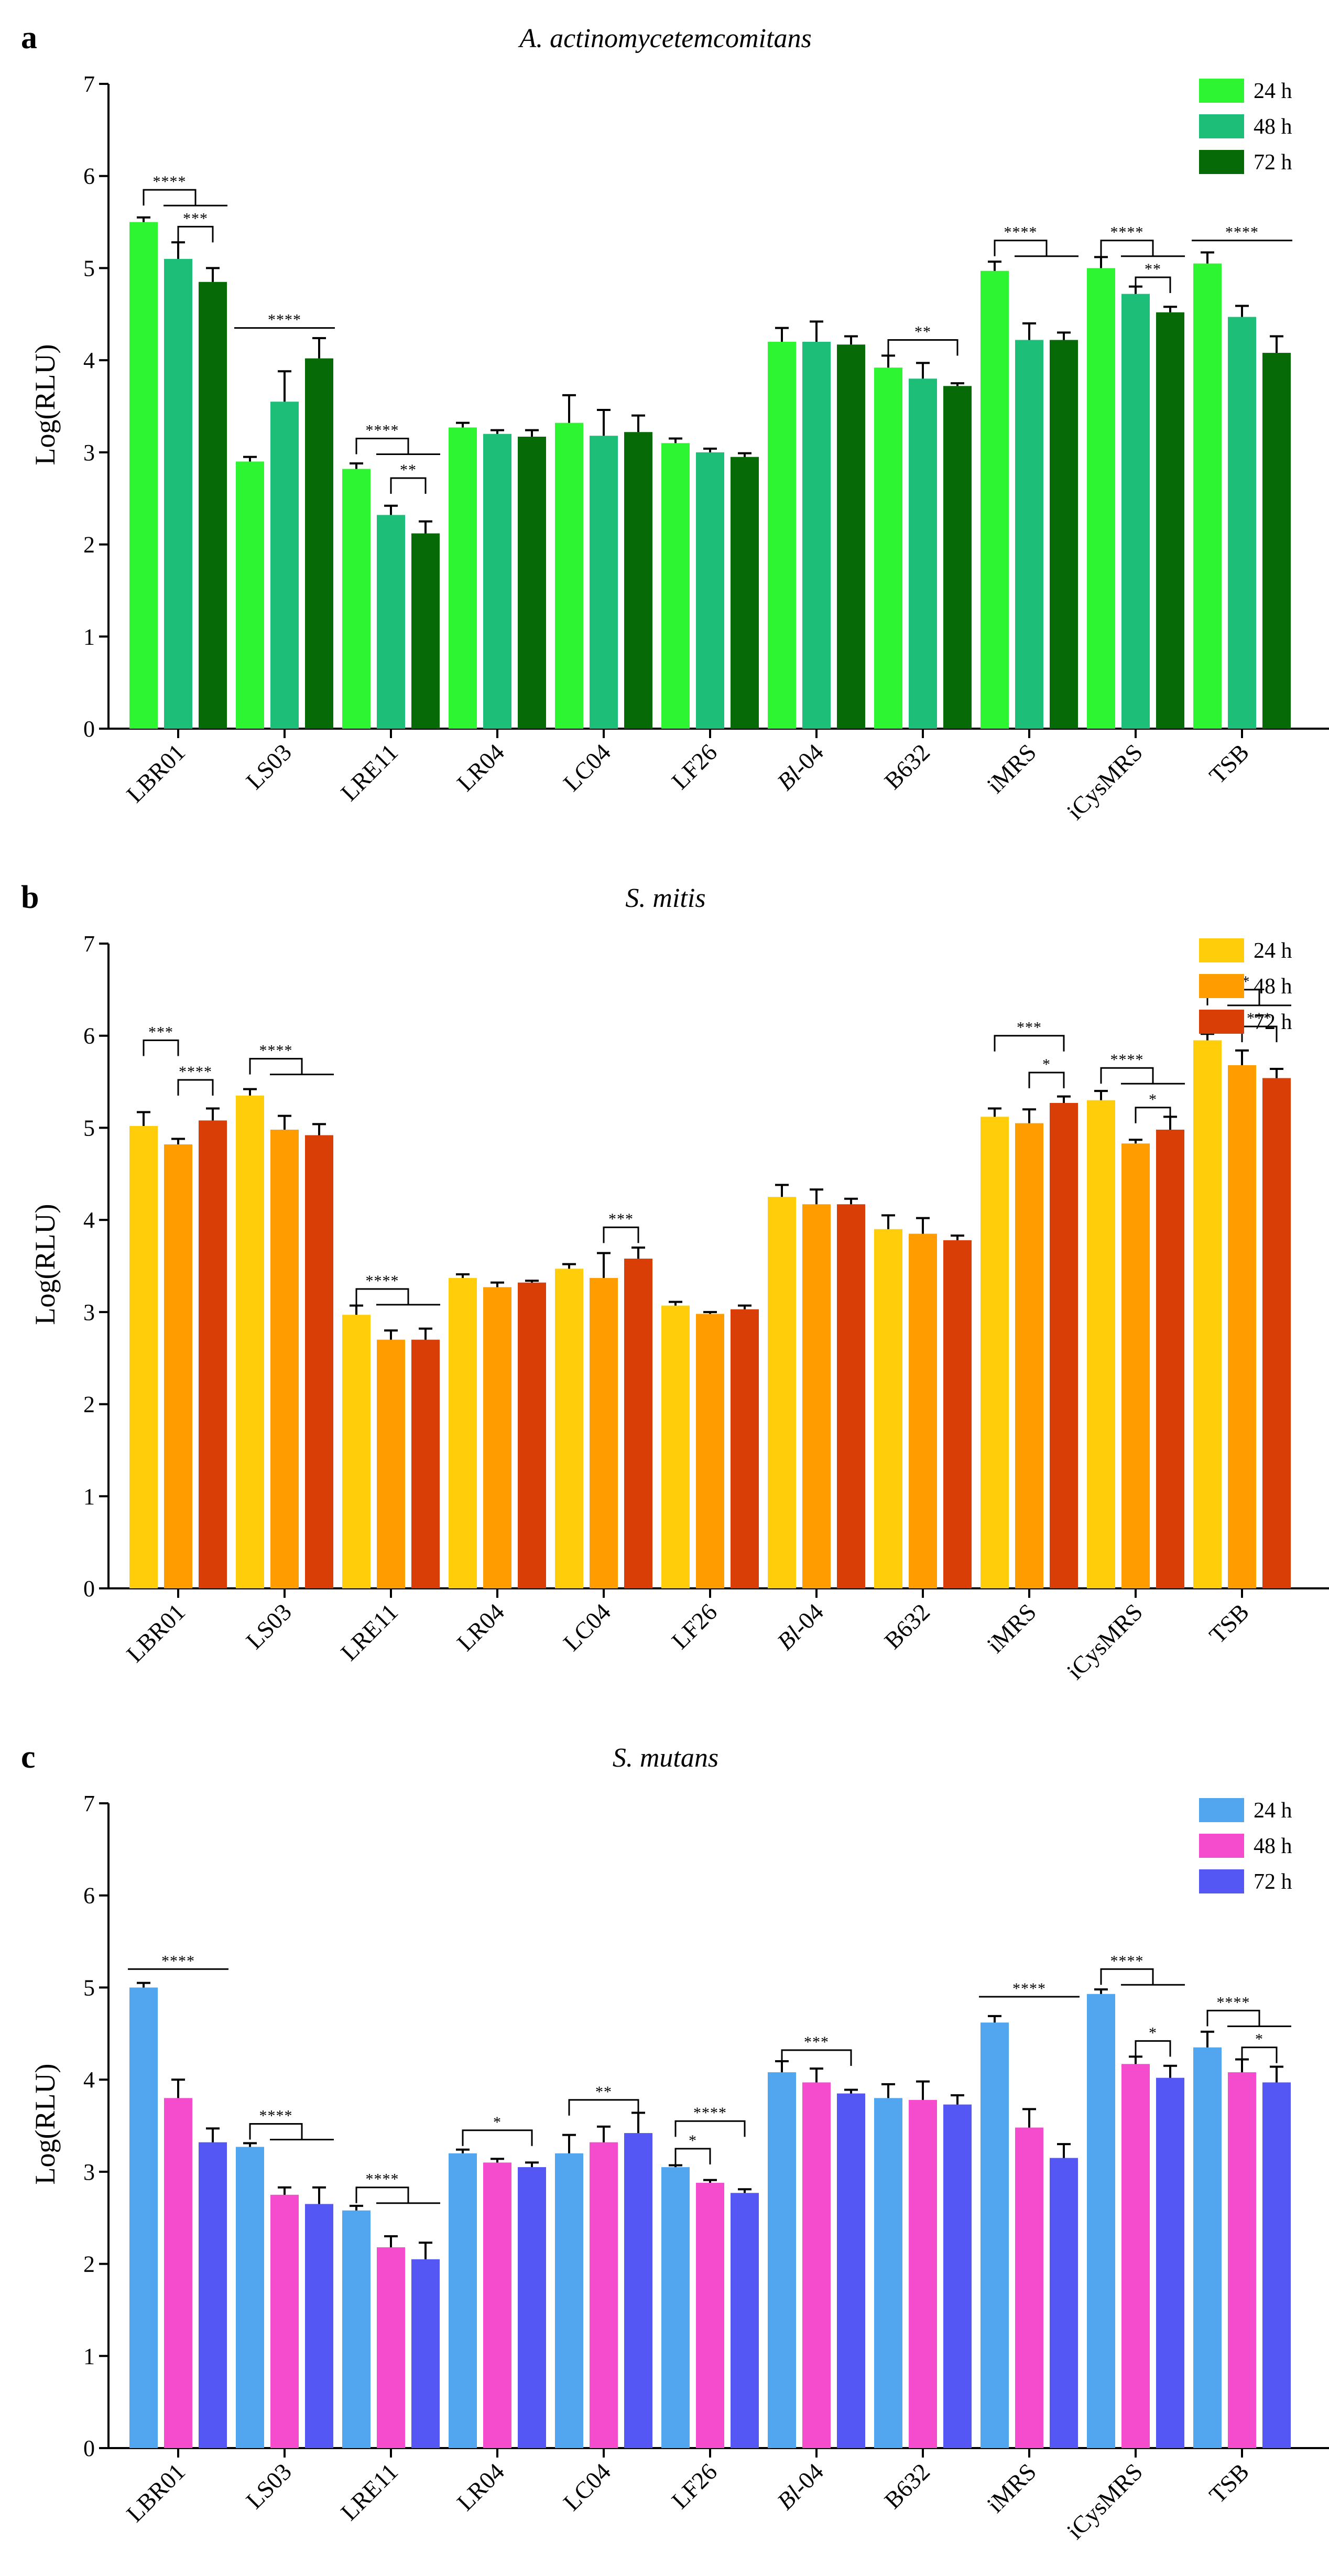 The width and height of the screenshot is (1329, 2576). I want to click on x-tick-label-text: LF26, so click(695, 2486).